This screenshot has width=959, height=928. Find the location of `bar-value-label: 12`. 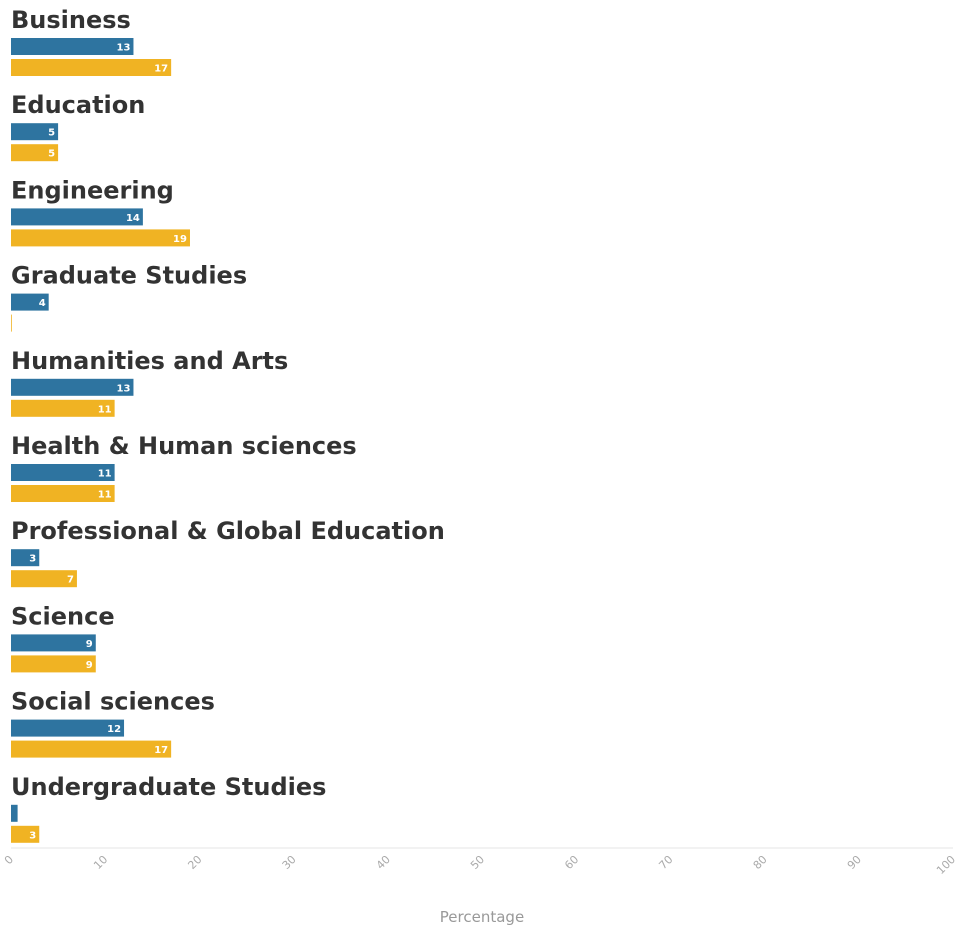

bar-value-label: 12 is located at coordinates (114, 729).